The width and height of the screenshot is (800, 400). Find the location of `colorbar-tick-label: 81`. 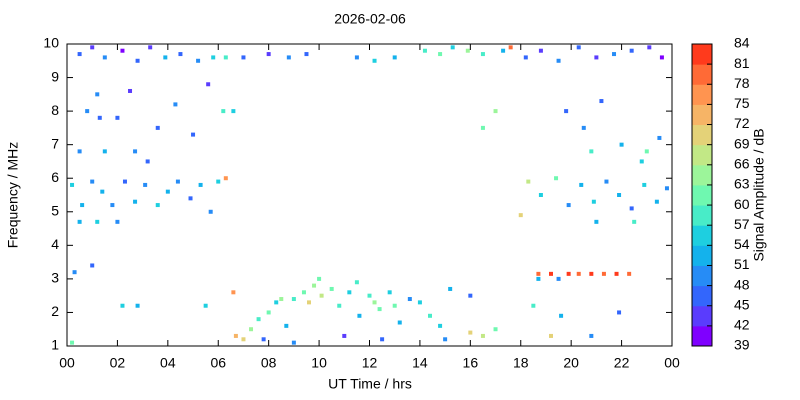

colorbar-tick-label: 81 is located at coordinates (742, 63).